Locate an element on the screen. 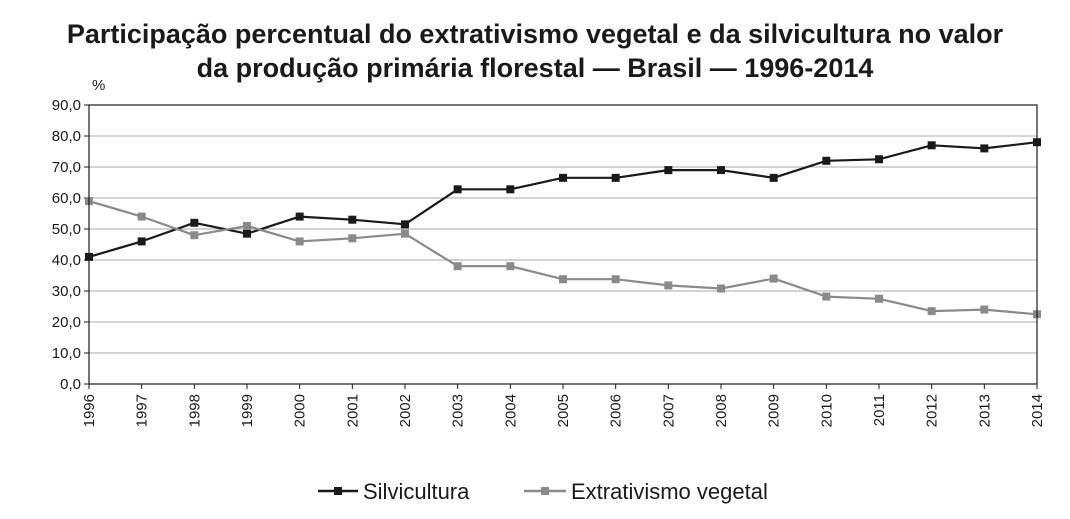 The width and height of the screenshot is (1070, 519). data-point-1-2000 is located at coordinates (299, 241).